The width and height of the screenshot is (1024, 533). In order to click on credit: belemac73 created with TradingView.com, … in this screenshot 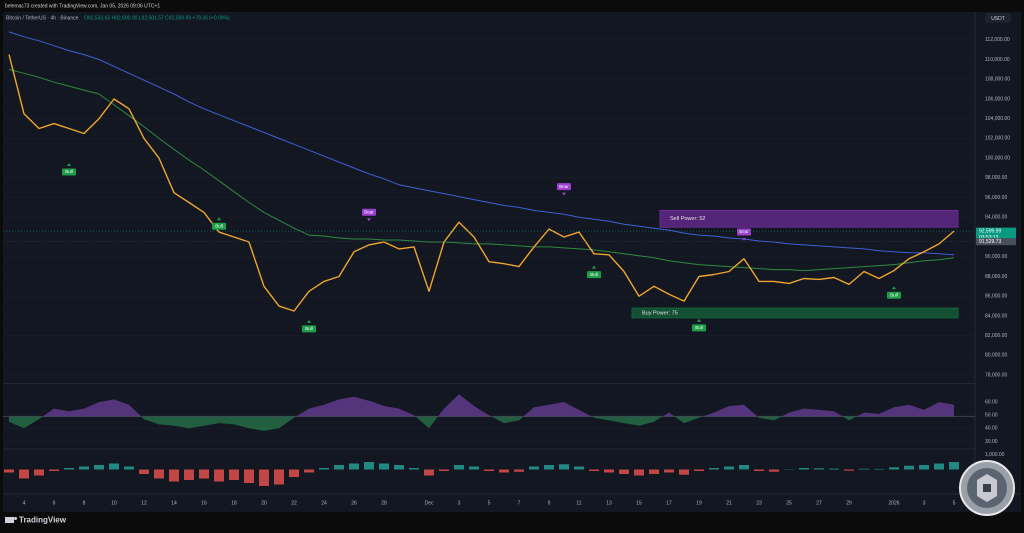, I will do `click(82, 6)`.